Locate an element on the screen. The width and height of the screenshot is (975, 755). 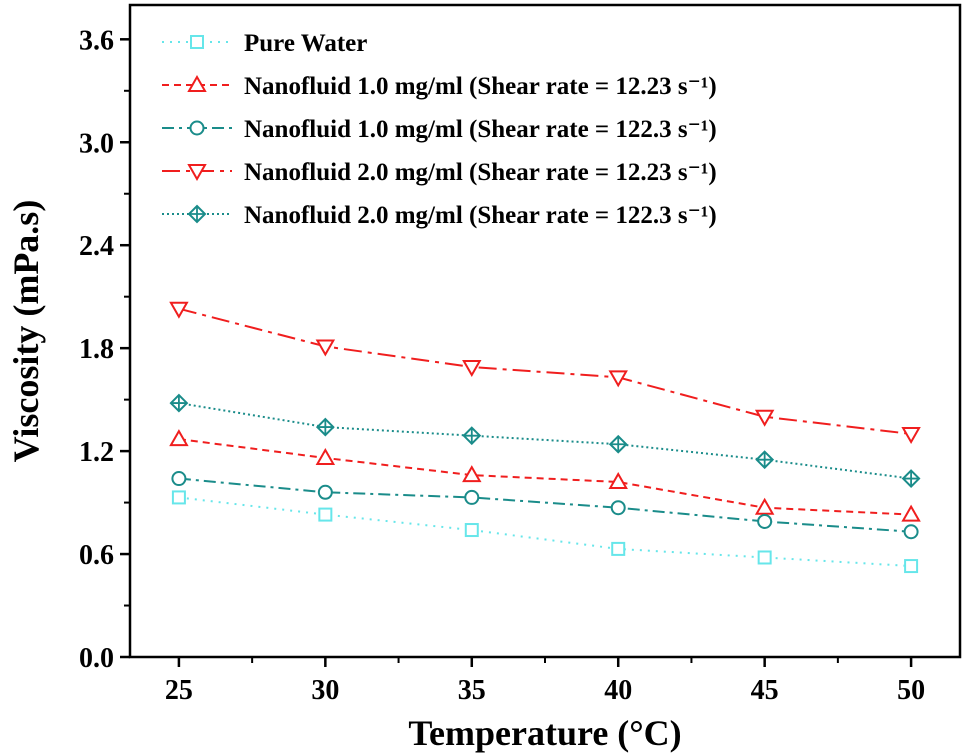
x-tick-label: 25 is located at coordinates (179, 690).